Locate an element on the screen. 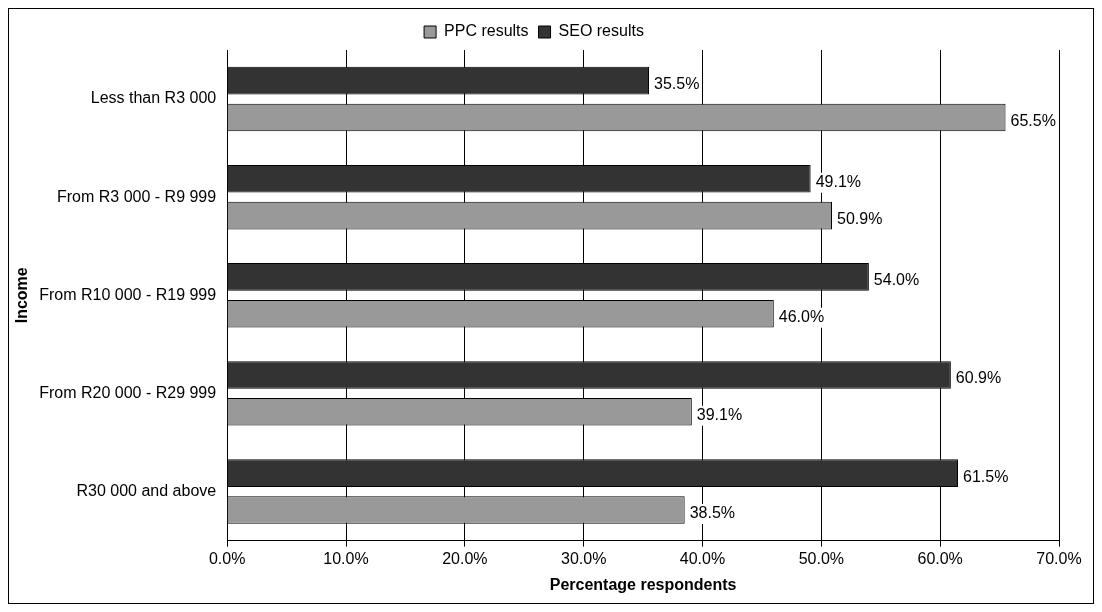  x-tick-label: 0.0% is located at coordinates (227, 558).